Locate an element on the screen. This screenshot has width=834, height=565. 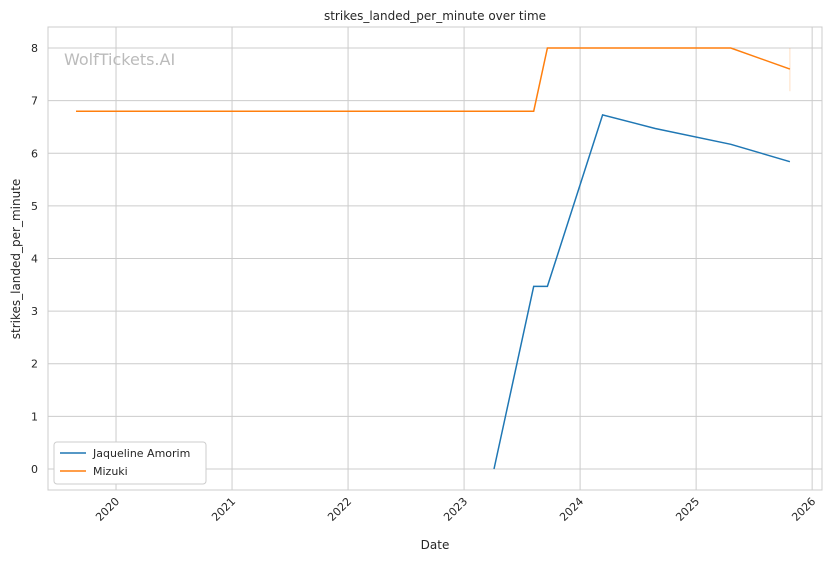
y-tick-label: 1 is located at coordinates (34, 416).